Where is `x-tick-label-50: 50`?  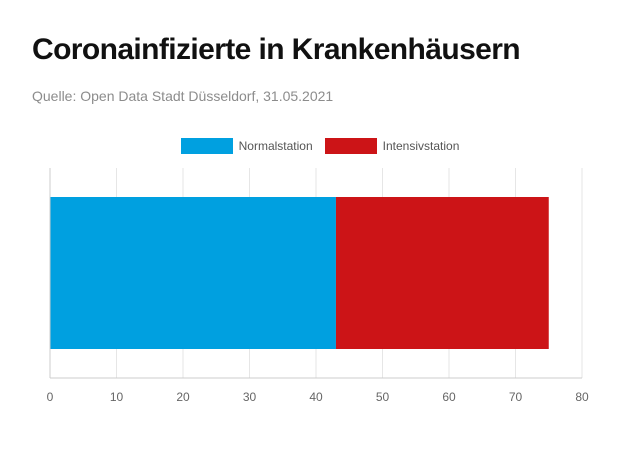 x-tick-label-50: 50 is located at coordinates (383, 397).